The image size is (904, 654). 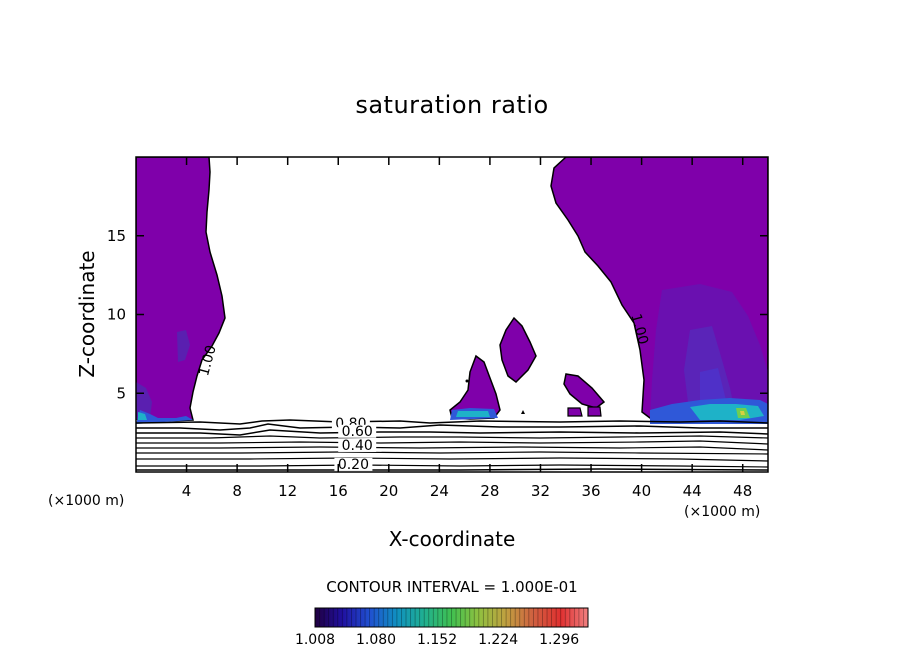 I want to click on contour-label-0: 1.00, so click(x=208, y=361).